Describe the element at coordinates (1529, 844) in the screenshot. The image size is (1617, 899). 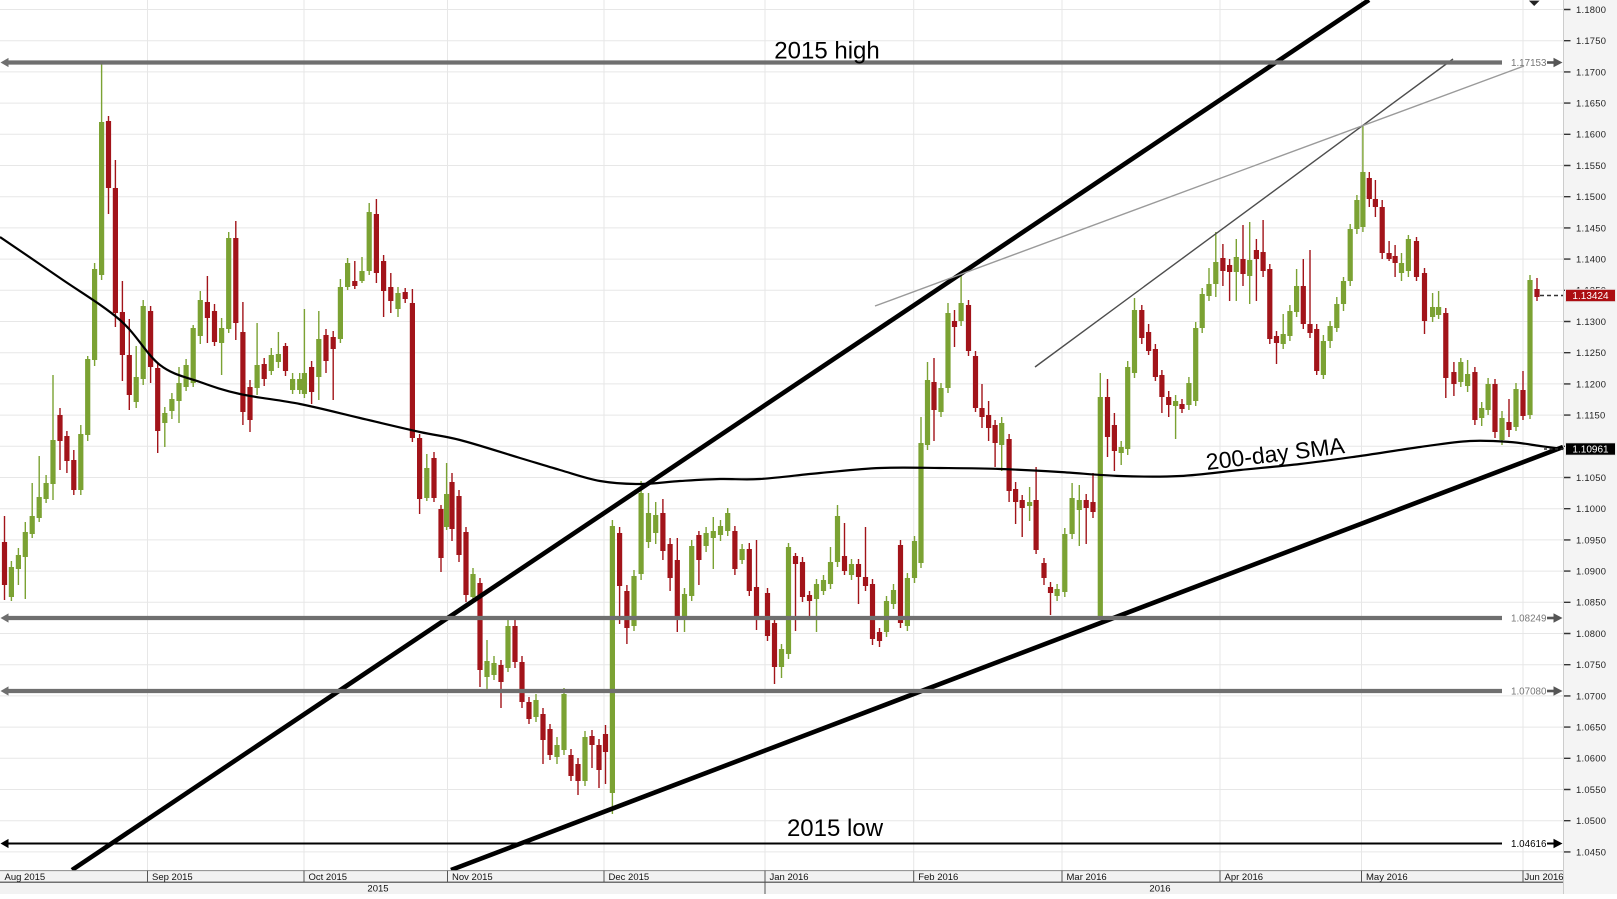
I see `svg-text: 1.04616` at that location.